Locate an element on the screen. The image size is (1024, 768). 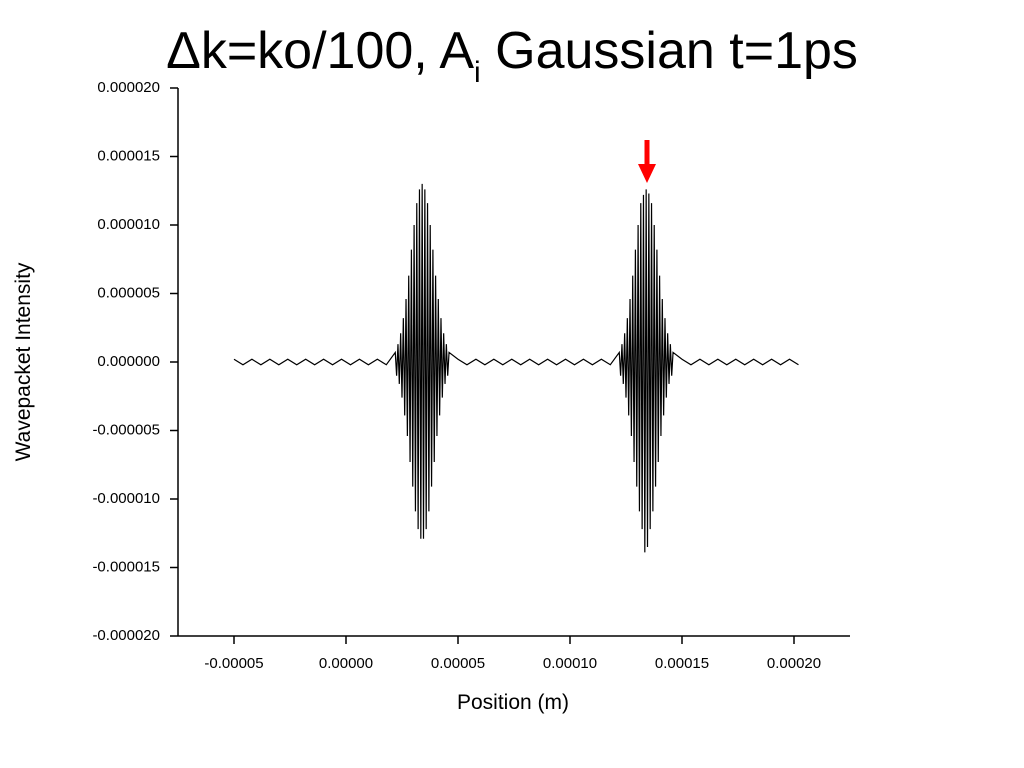
x-tick-label: -0.00005 is located at coordinates (233, 663).